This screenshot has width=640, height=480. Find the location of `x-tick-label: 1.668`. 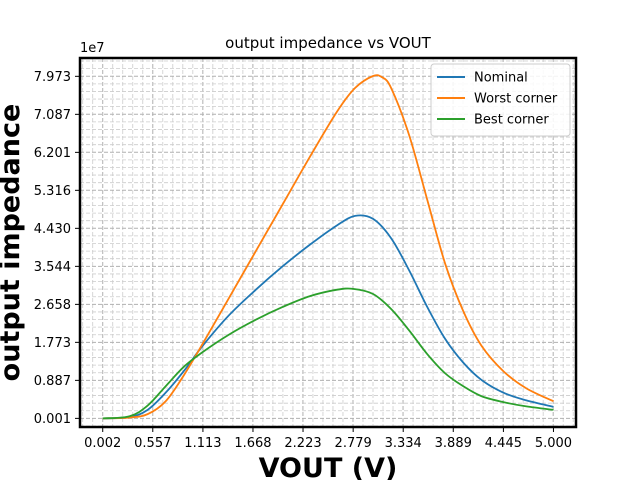

x-tick-label: 1.668 is located at coordinates (252, 443).